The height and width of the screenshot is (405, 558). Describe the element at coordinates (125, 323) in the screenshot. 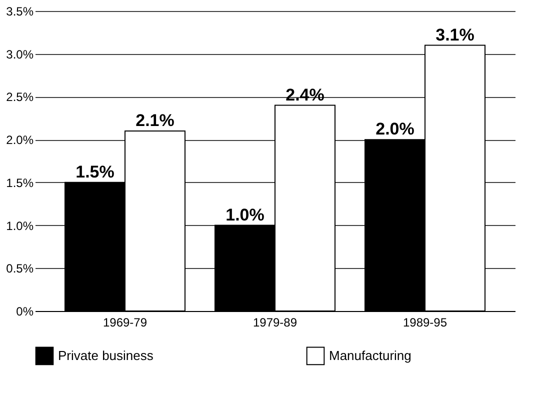

I see `x-tick-label: 1969-79` at that location.